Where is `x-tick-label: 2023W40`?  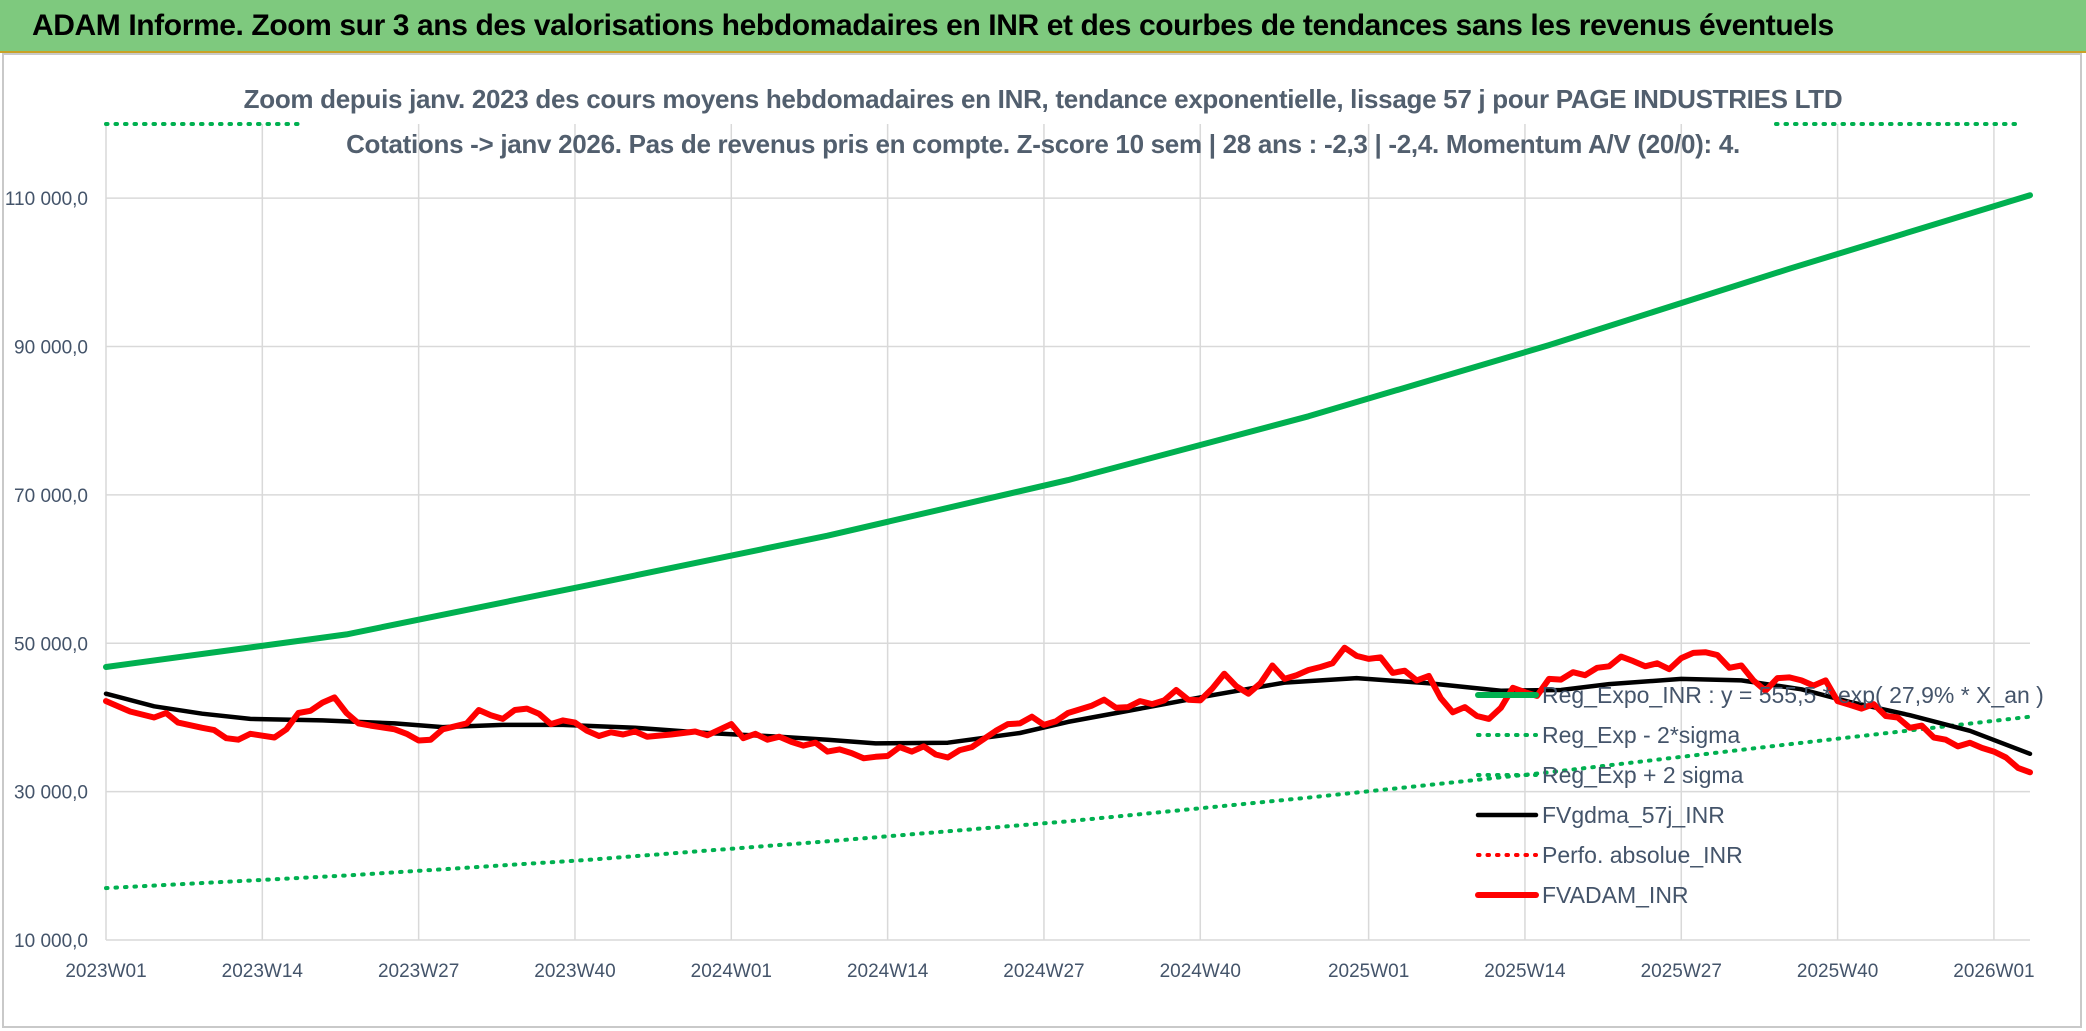
x-tick-label: 2023W40 is located at coordinates (574, 971).